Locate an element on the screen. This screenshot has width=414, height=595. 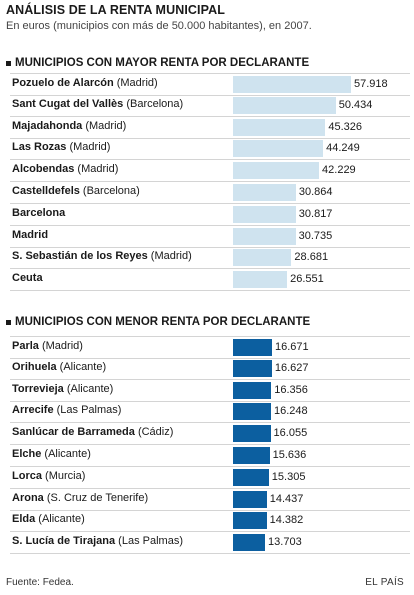
category-label: Barcelona is located at coordinates (38, 213).